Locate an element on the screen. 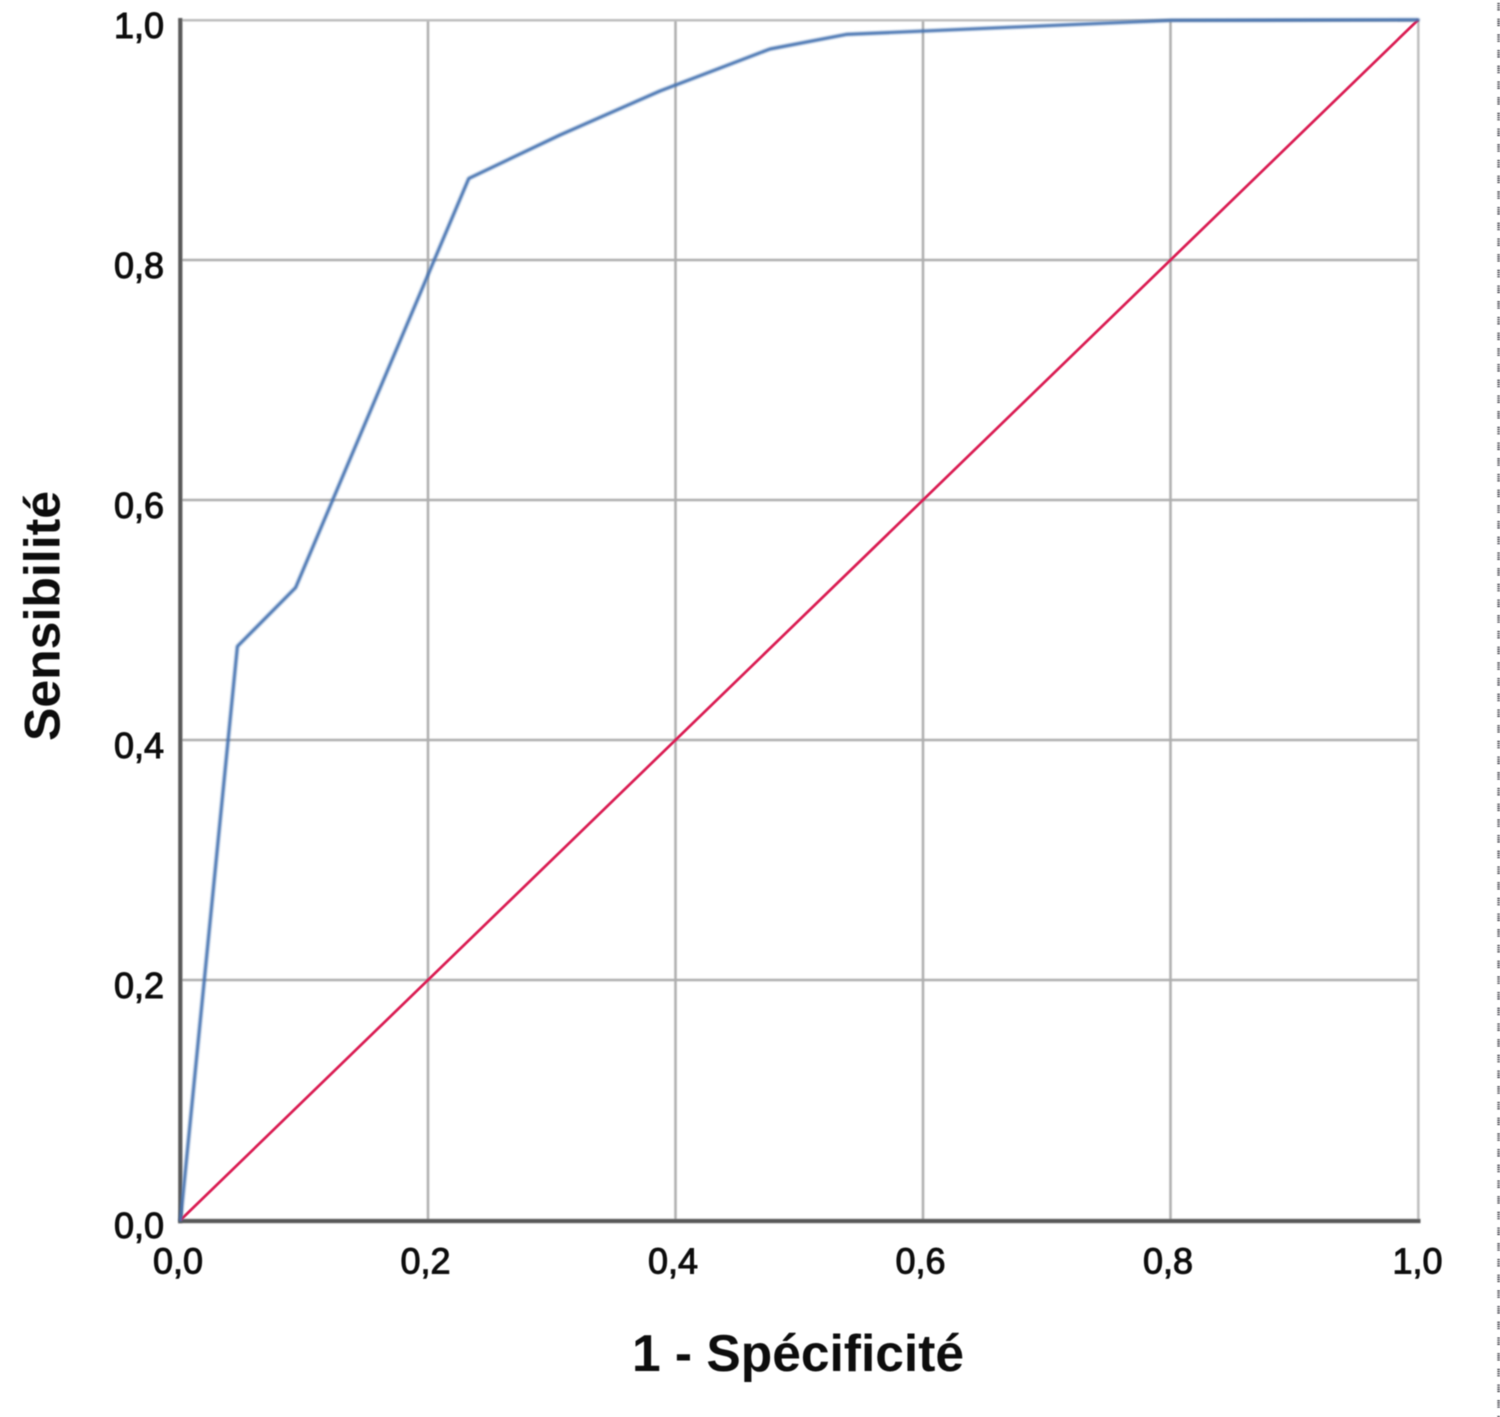  svg-text: 1 - Spécificité is located at coordinates (798, 1353).